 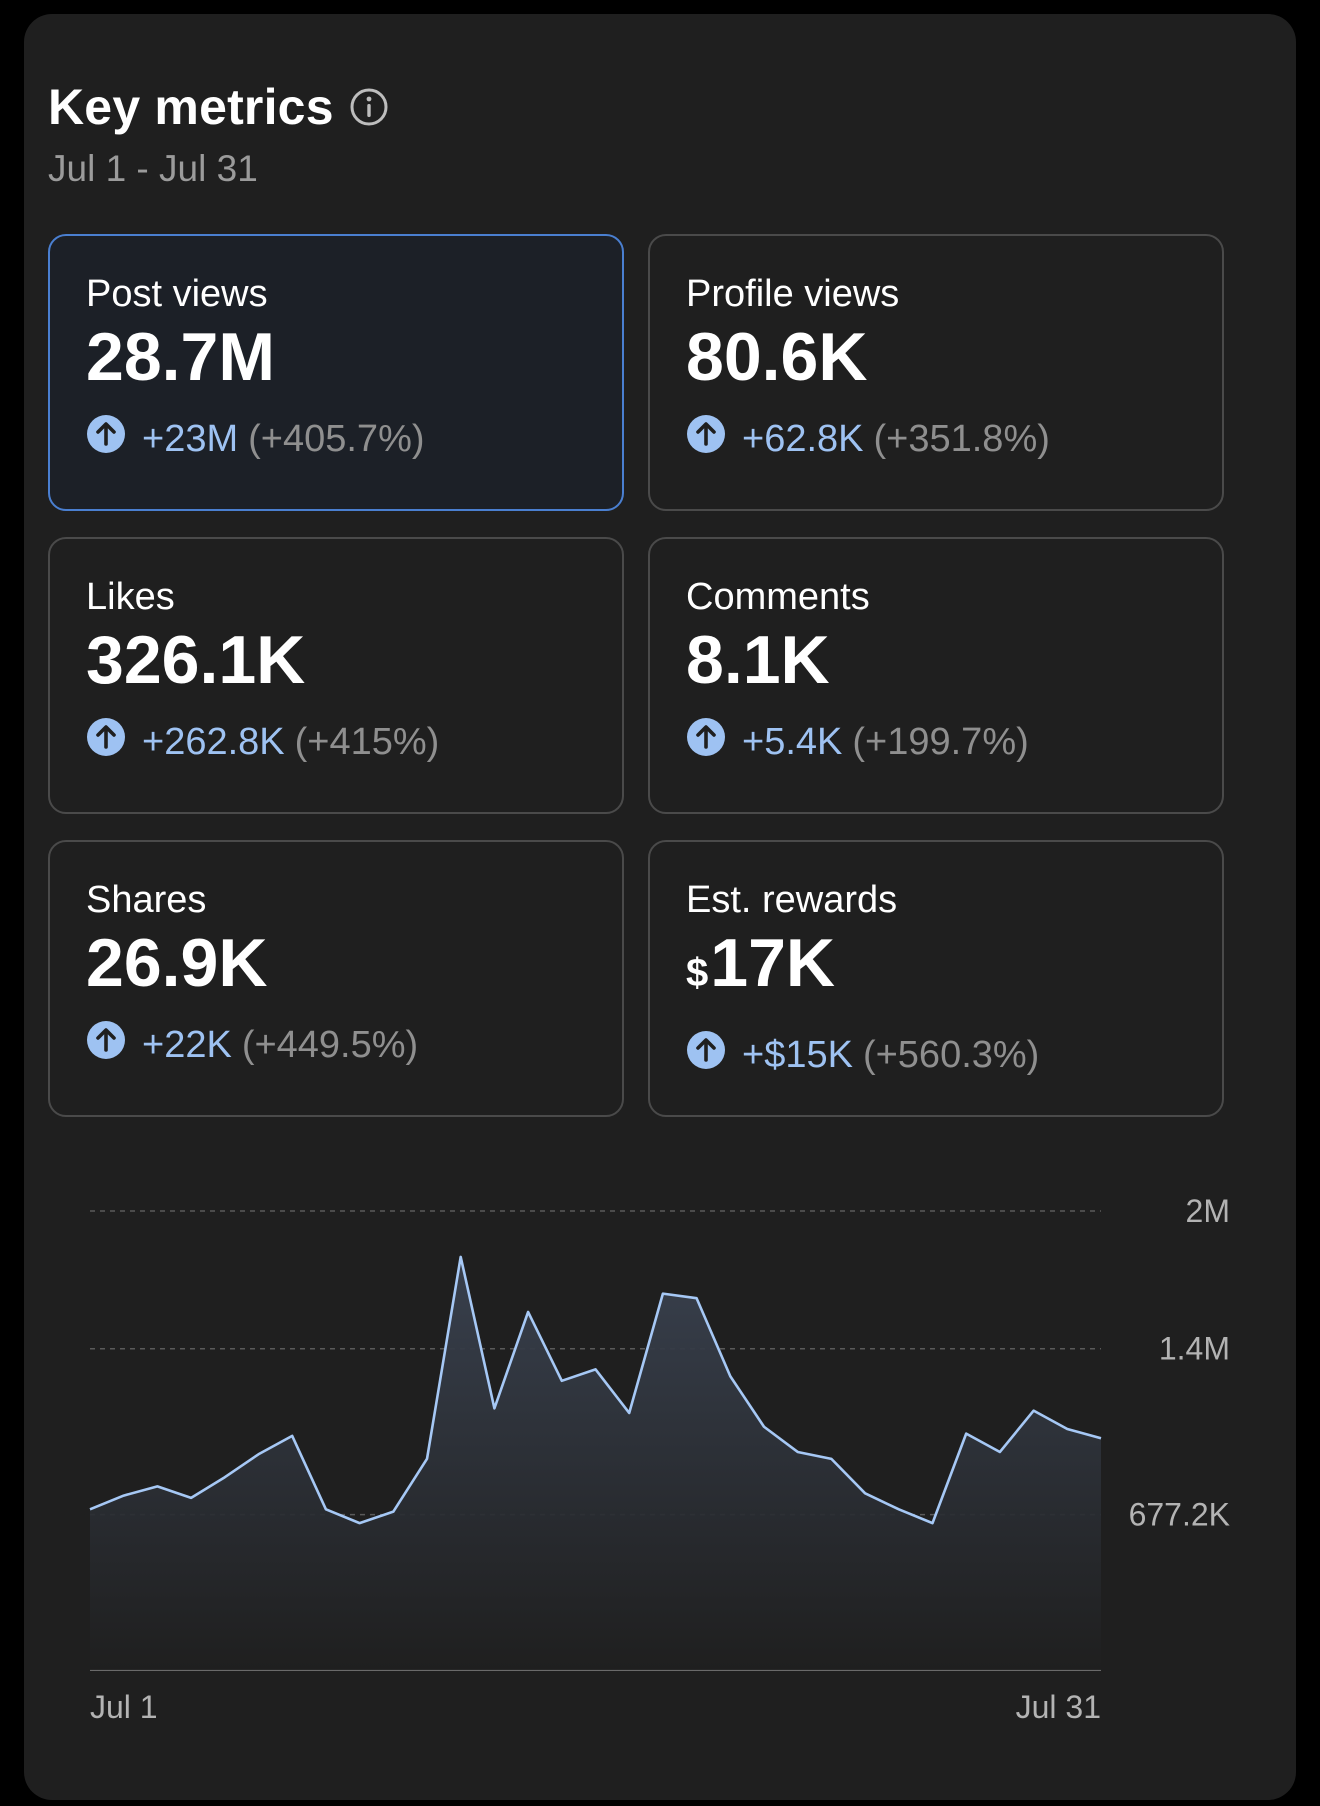 I want to click on metric-change-row: +62.8K (+351.8%), so click(x=936, y=439).